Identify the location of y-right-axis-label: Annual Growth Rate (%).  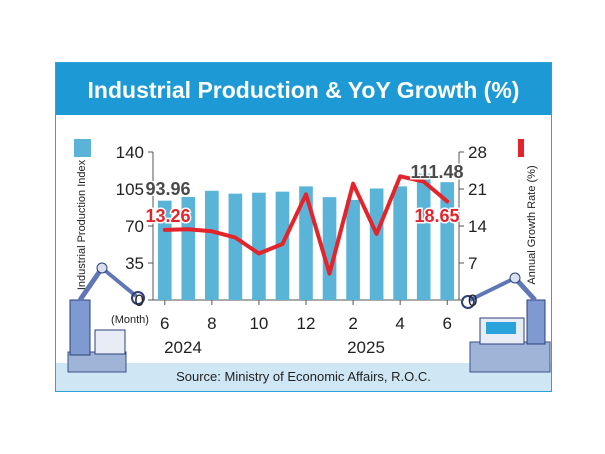
(532, 224).